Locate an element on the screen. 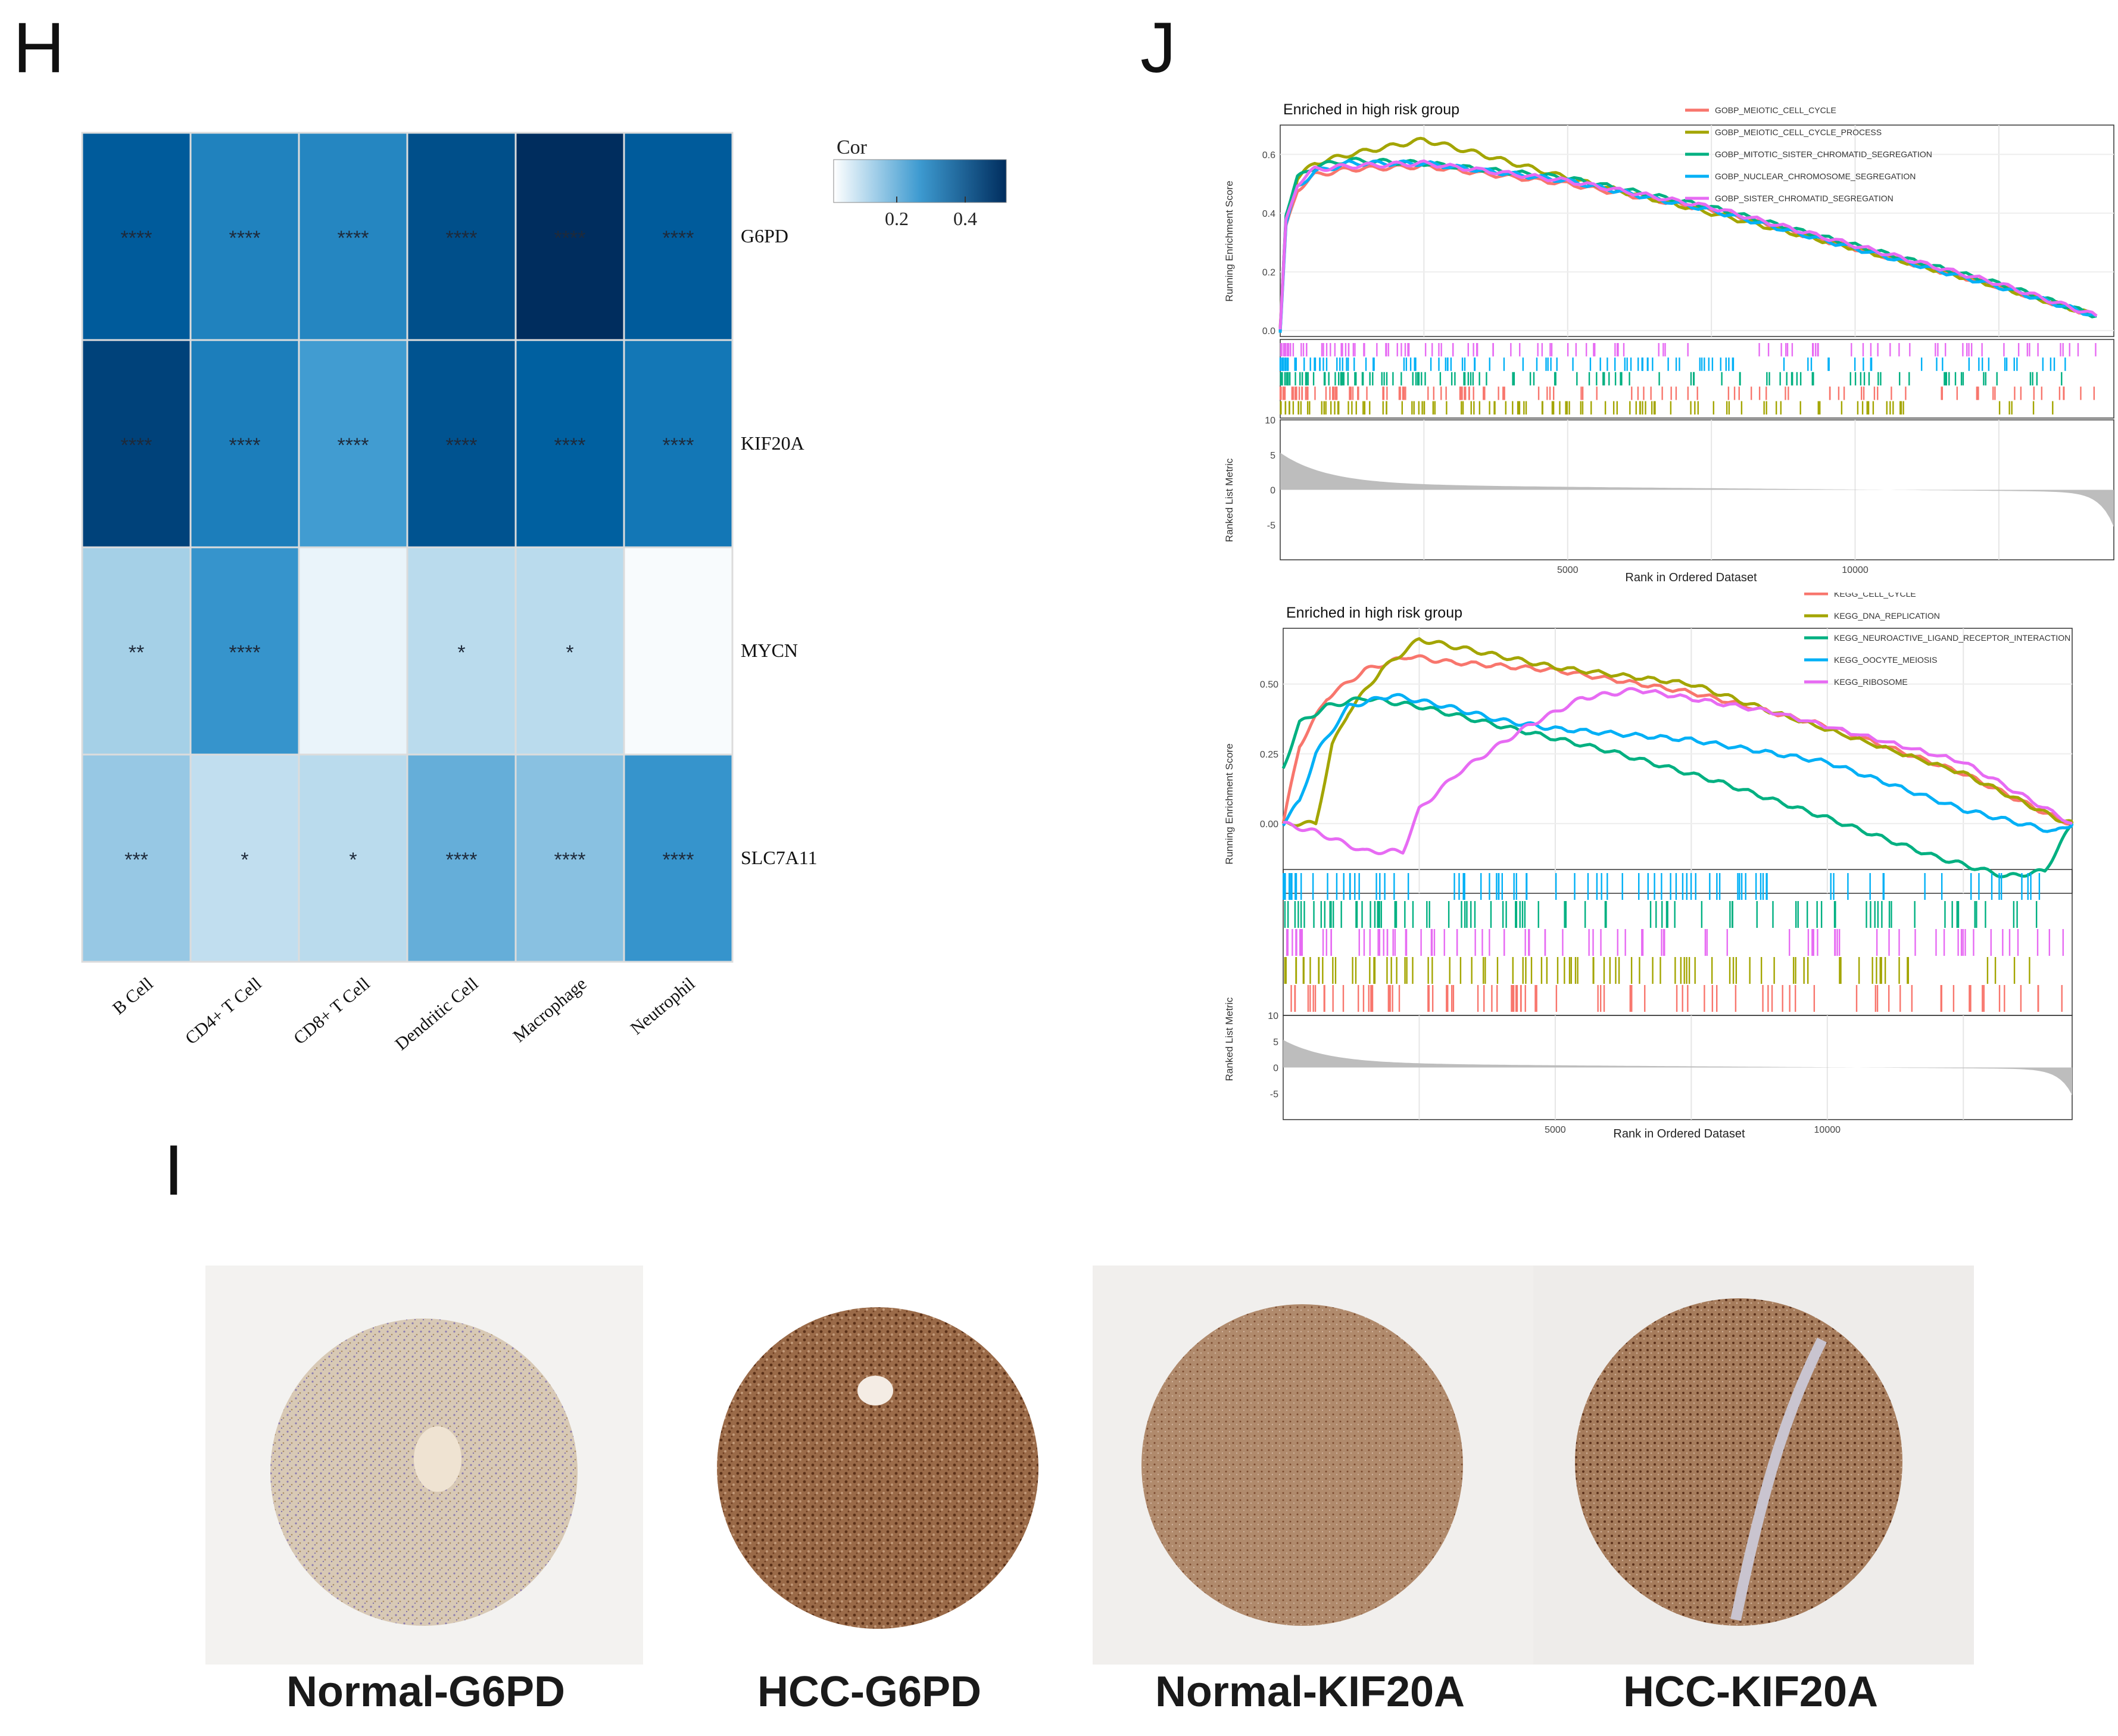 This screenshot has height=1736, width=2118. gsea-grid is located at coordinates (1697, 342).